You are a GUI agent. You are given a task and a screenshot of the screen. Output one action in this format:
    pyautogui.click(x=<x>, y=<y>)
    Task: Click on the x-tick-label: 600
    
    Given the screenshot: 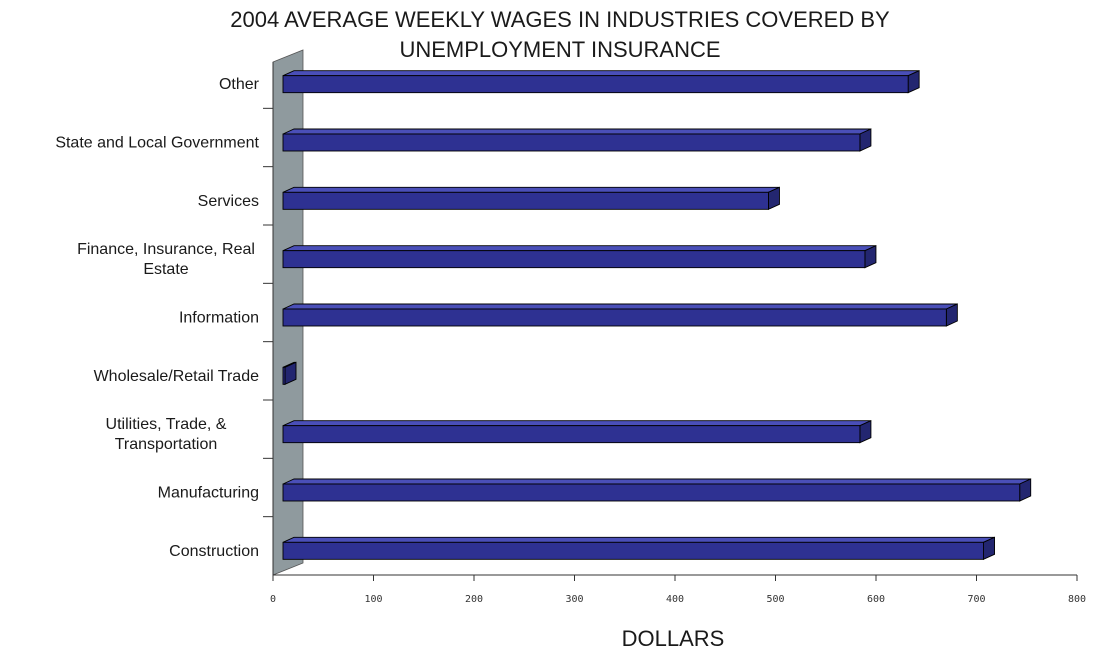 What is the action you would take?
    pyautogui.click(x=876, y=599)
    